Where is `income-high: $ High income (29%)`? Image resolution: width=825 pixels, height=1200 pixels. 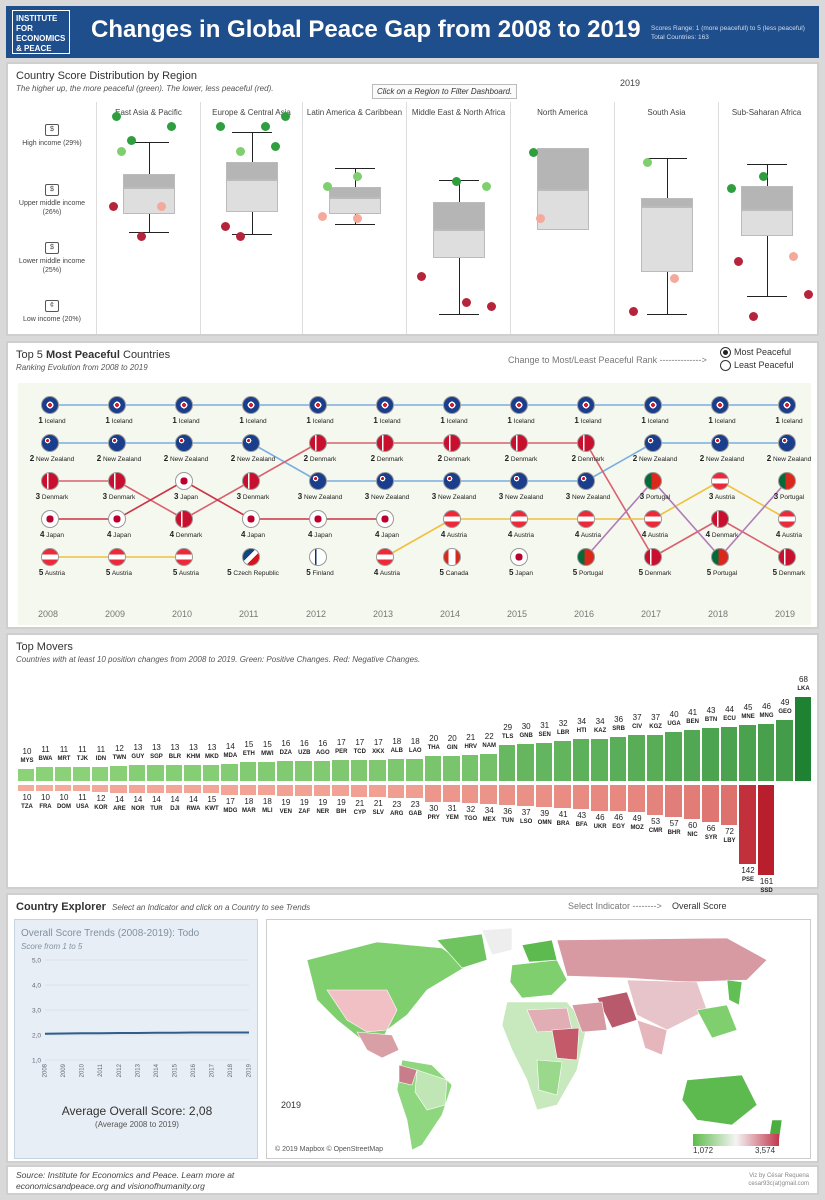
income-high: $ High income (29%) is located at coordinates (52, 135).